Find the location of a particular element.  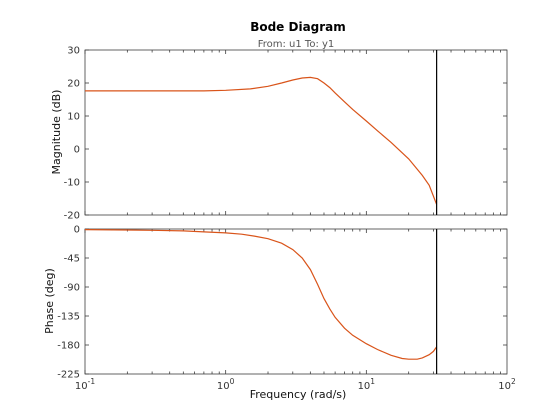

magnitude-y-tick-label: 10 is located at coordinates (73, 117).